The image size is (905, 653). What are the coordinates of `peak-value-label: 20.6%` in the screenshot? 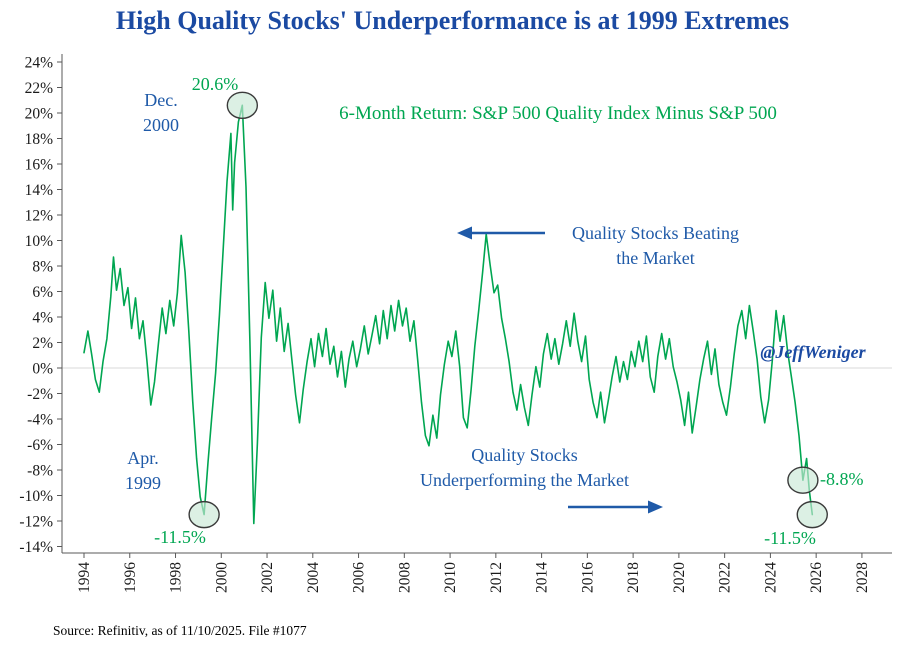 It's located at (215, 84).